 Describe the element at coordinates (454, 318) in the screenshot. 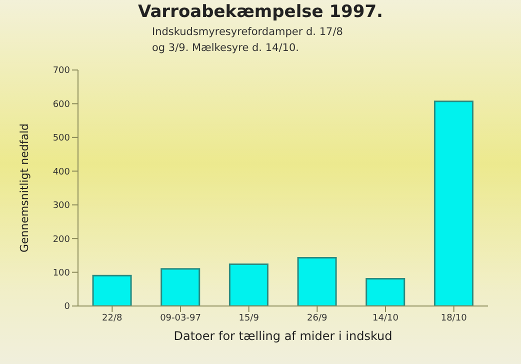

I see `x-tick-label: 18/10` at that location.